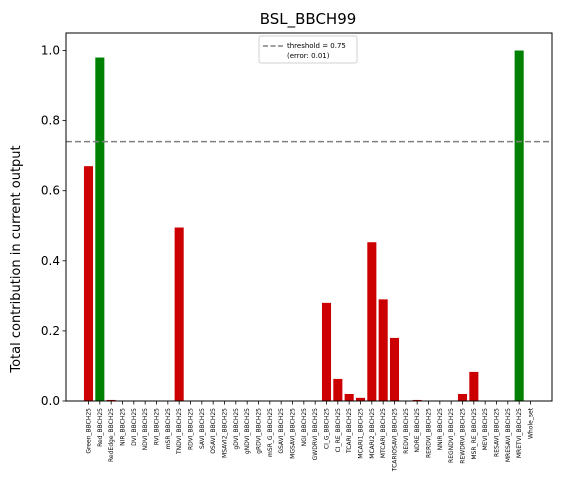  I want to click on x-tick-label: MCARI1_BBCH25, so click(361, 433).